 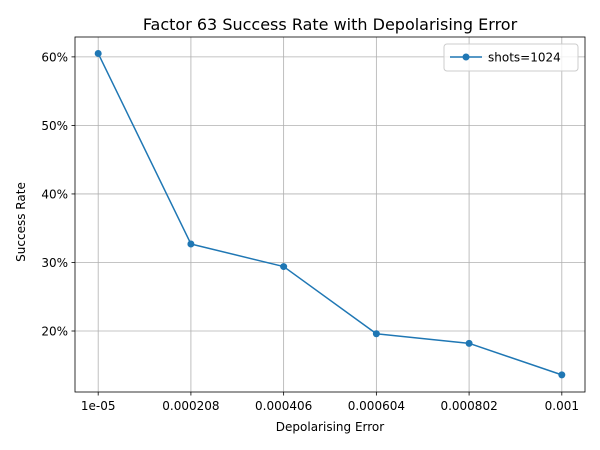 What do you see at coordinates (376, 406) in the screenshot?
I see `x-tick-label: 0.000604` at bounding box center [376, 406].